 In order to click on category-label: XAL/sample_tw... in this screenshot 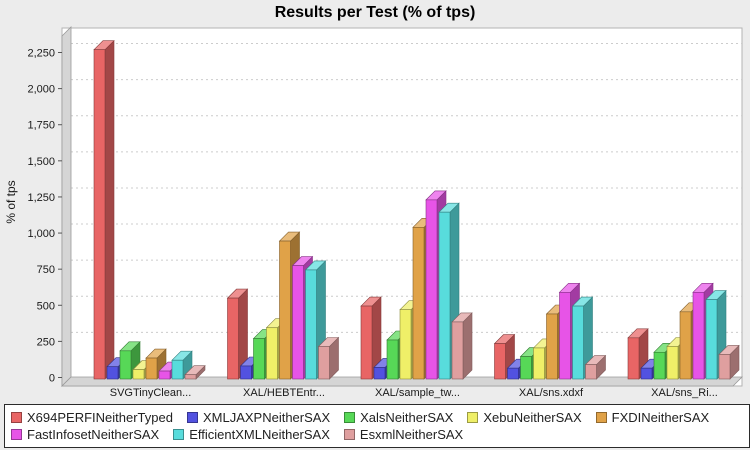, I will do `click(417, 393)`.